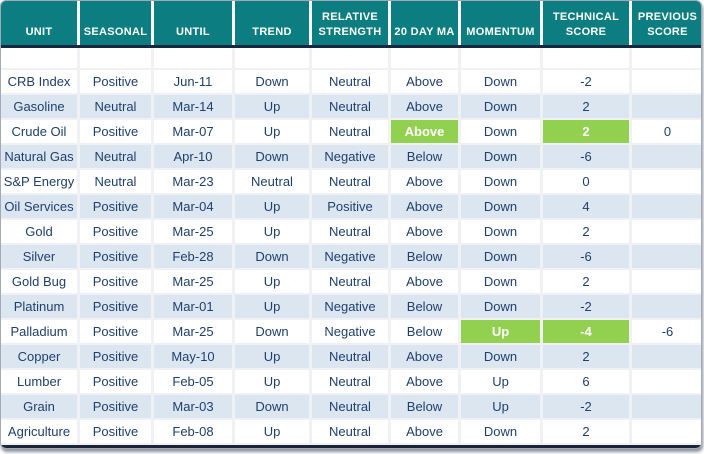 The height and width of the screenshot is (454, 704). What do you see at coordinates (39, 181) in the screenshot?
I see `row-label-cell-unit: S&P Energy` at bounding box center [39, 181].